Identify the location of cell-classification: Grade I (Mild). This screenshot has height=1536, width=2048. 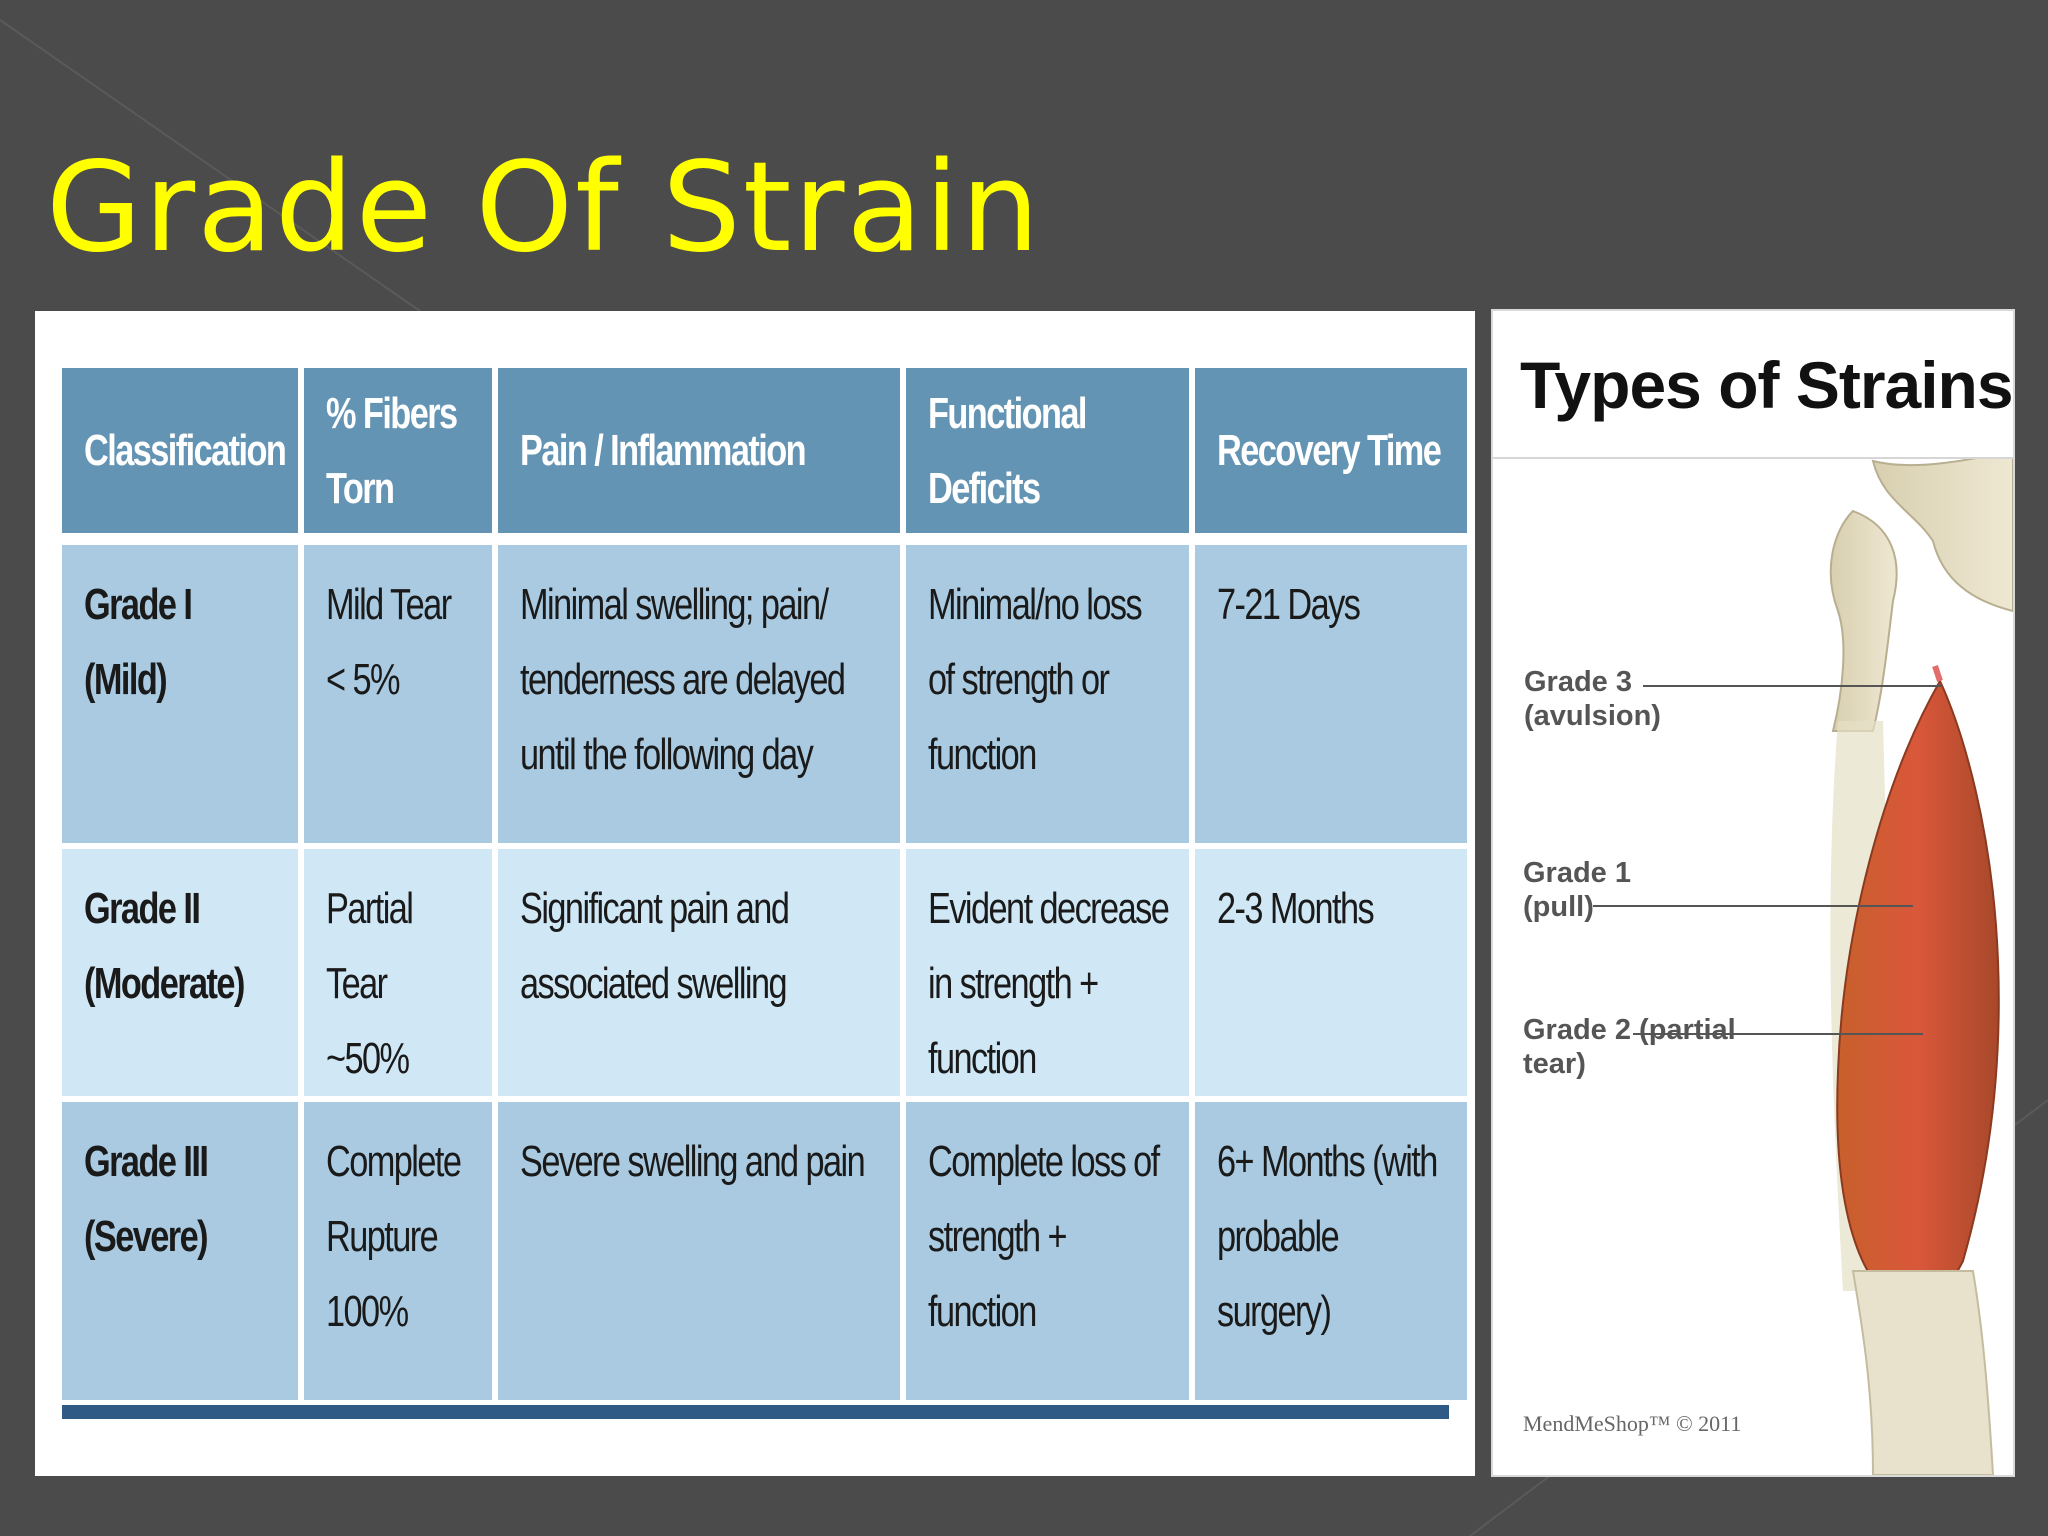
(180, 697).